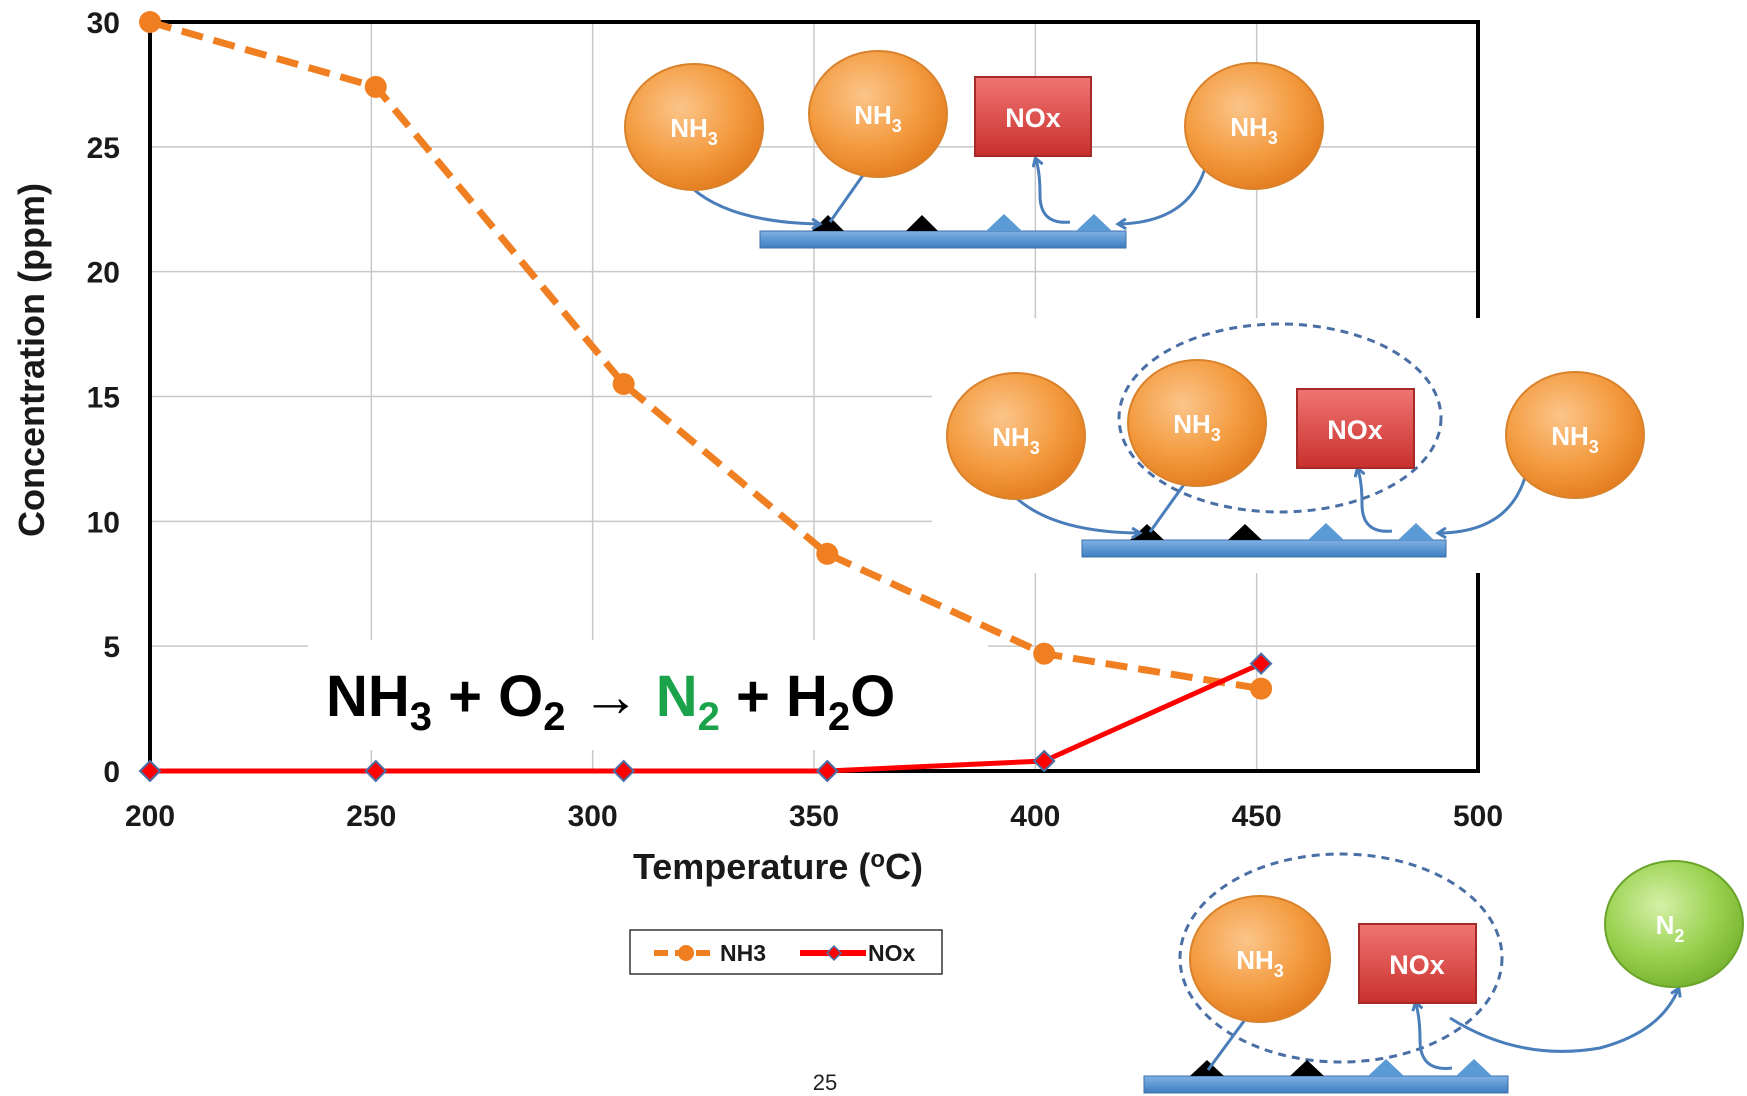  I want to click on page-number: 25, so click(825, 1082).